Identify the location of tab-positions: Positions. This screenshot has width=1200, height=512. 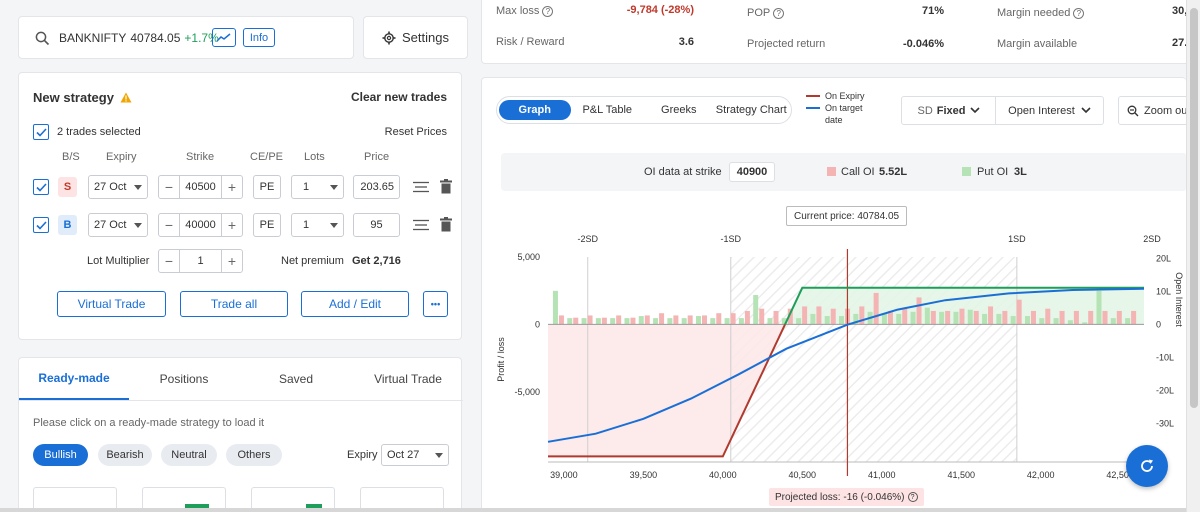
(184, 379).